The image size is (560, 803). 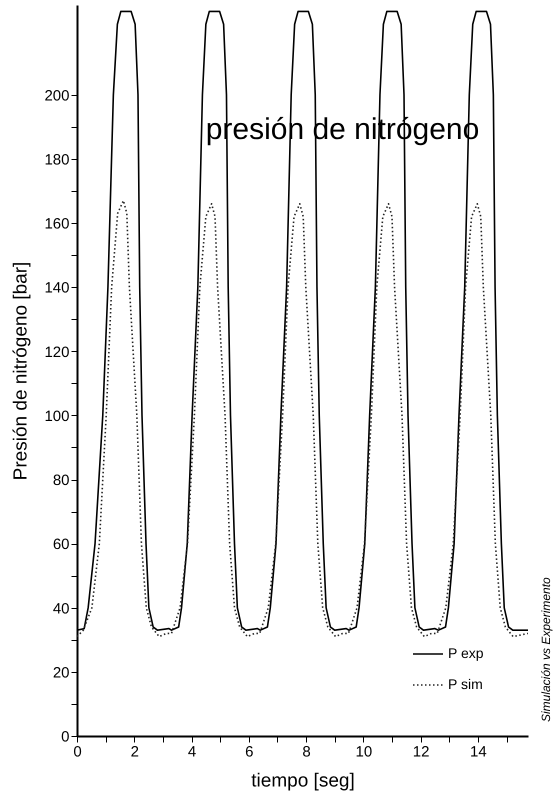 What do you see at coordinates (57, 159) in the screenshot?
I see `y-tick-label: 180` at bounding box center [57, 159].